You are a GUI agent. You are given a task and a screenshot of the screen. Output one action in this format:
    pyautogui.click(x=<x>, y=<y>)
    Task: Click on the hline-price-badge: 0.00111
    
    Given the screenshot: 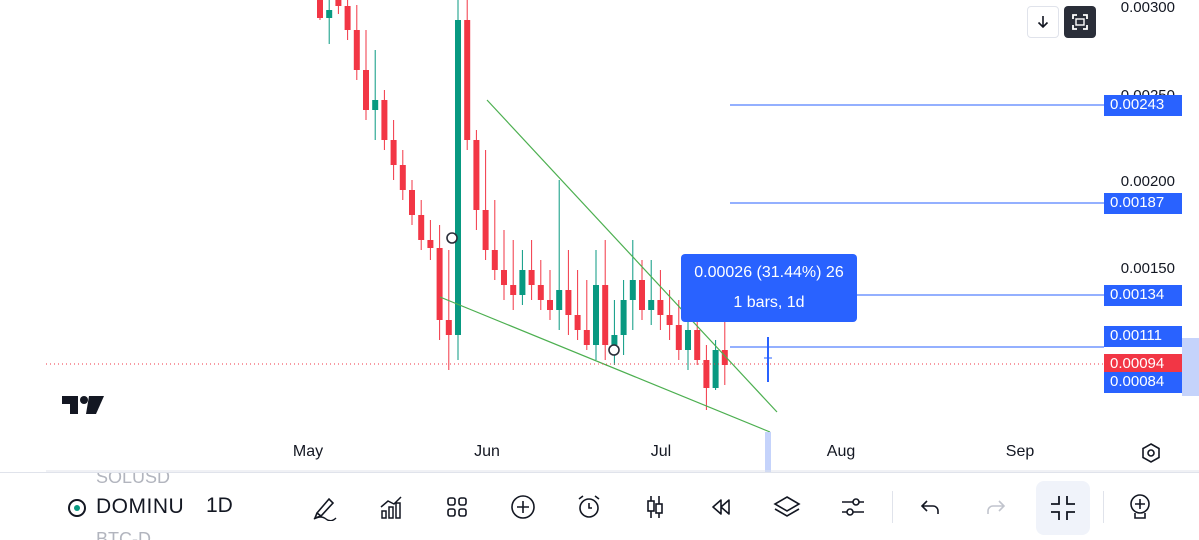 What is the action you would take?
    pyautogui.click(x=1143, y=336)
    